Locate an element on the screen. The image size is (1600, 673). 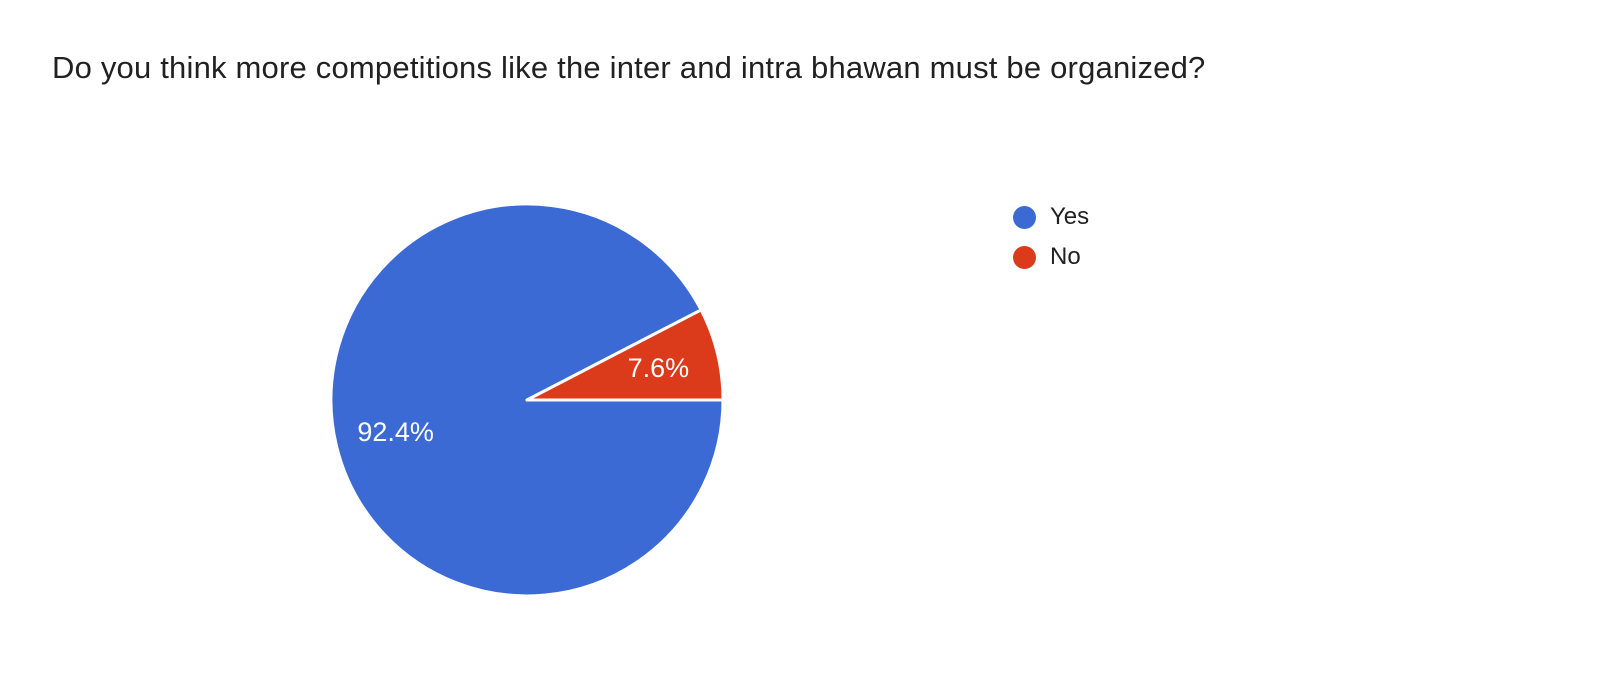
legend-item-yes: Yes is located at coordinates (1051, 217).